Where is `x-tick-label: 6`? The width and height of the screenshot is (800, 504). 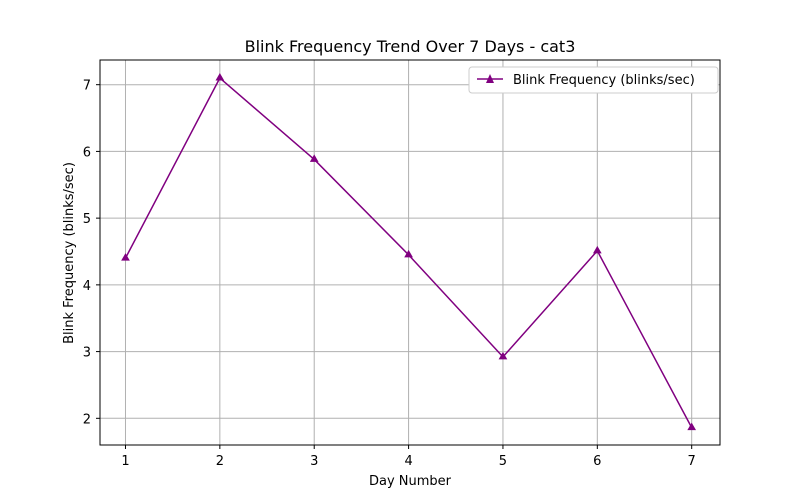 x-tick-label: 6 is located at coordinates (597, 461).